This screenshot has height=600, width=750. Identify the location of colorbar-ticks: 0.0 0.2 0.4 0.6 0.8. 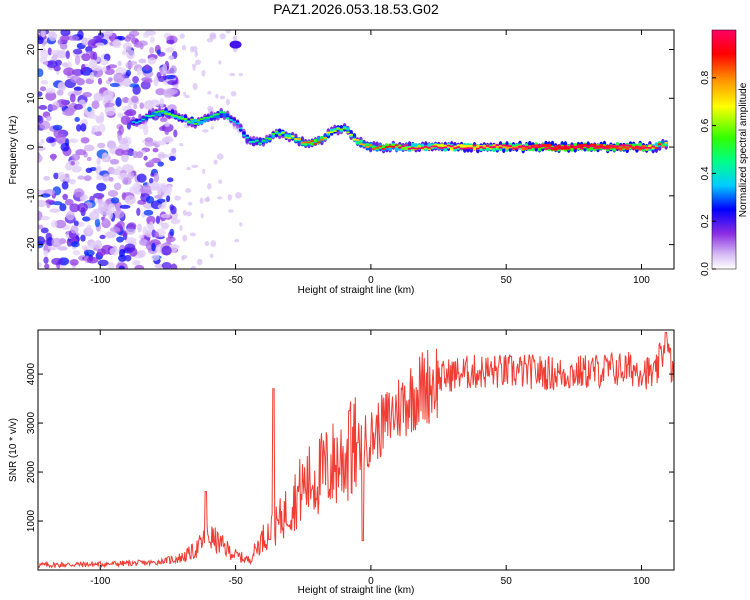
(708, 173).